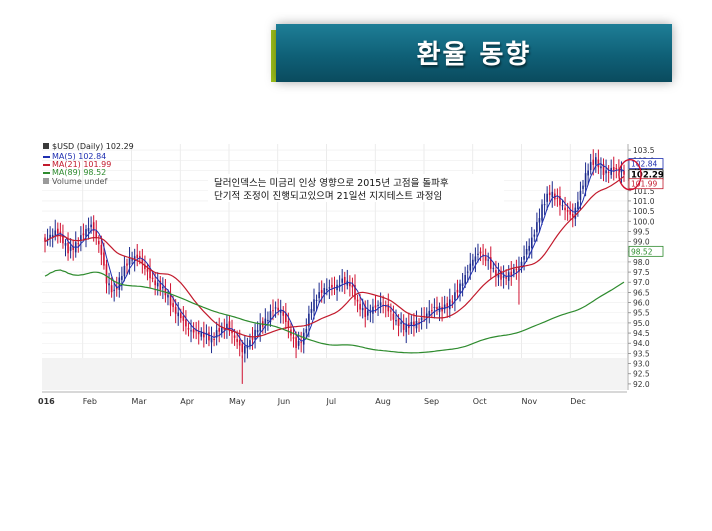 Image resolution: width=712 pixels, height=531 pixels. Describe the element at coordinates (334, 311) in the screenshot. I see `moving-average-line` at that location.